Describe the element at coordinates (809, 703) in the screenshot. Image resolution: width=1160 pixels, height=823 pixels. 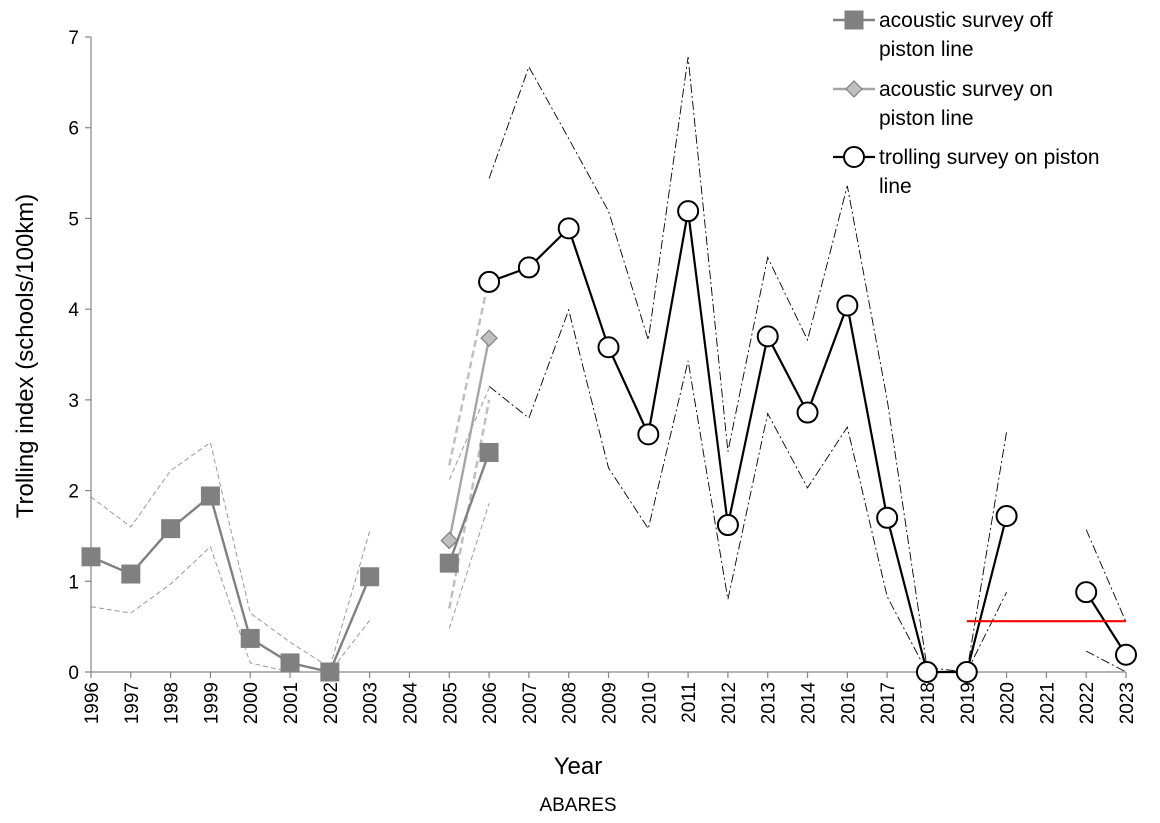
I see `x-tick-label: 2014` at that location.